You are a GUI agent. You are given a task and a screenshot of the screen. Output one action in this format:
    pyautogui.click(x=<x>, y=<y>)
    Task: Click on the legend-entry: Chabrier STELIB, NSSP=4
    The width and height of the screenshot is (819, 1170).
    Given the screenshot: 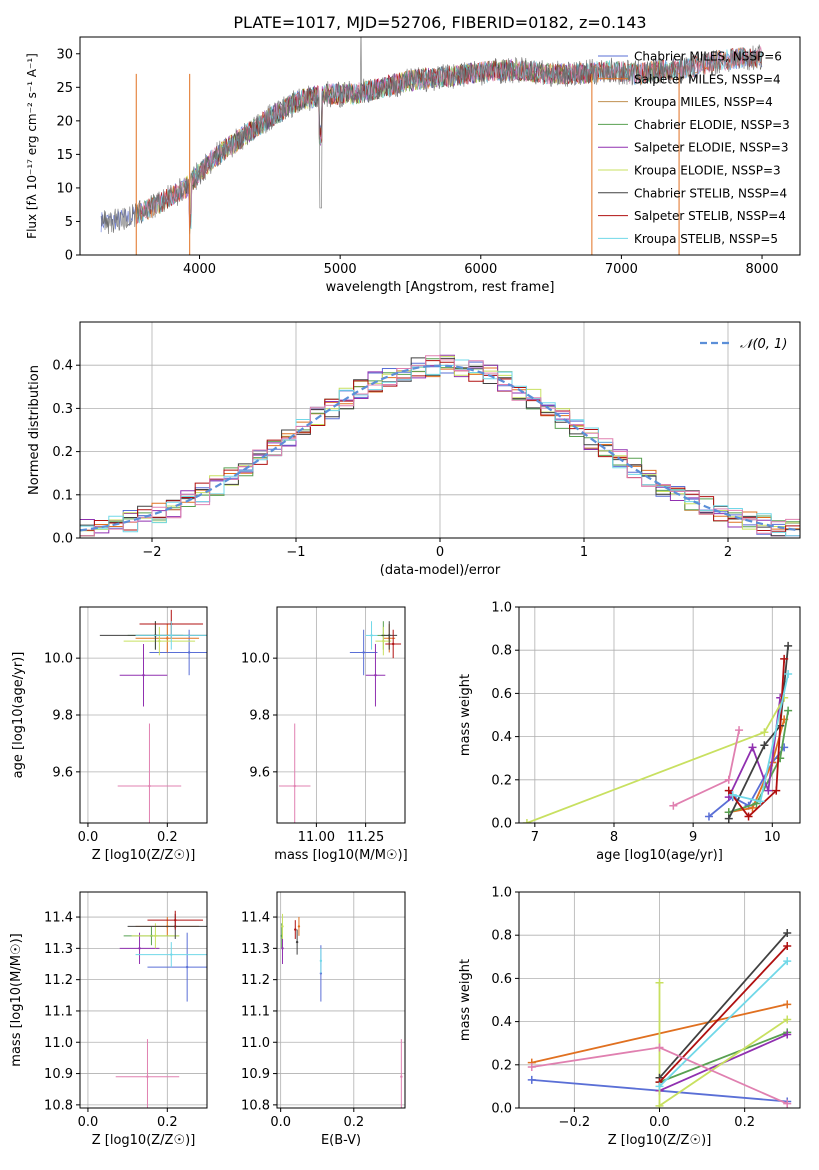 What is the action you would take?
    pyautogui.click(x=710, y=193)
    